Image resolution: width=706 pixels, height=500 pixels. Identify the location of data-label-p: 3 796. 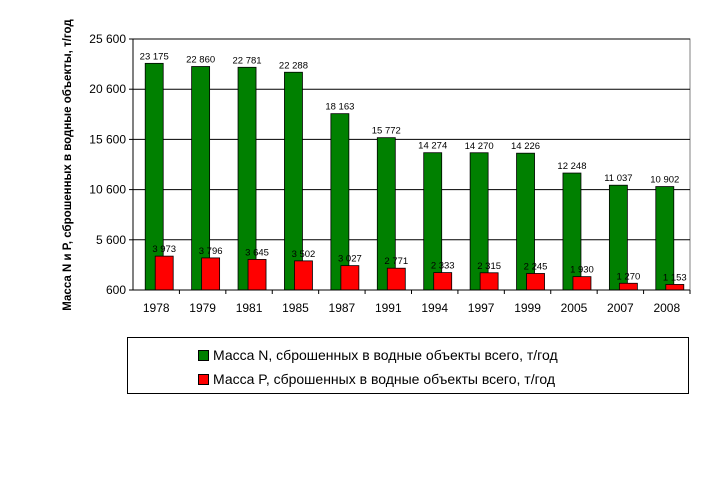
(211, 251).